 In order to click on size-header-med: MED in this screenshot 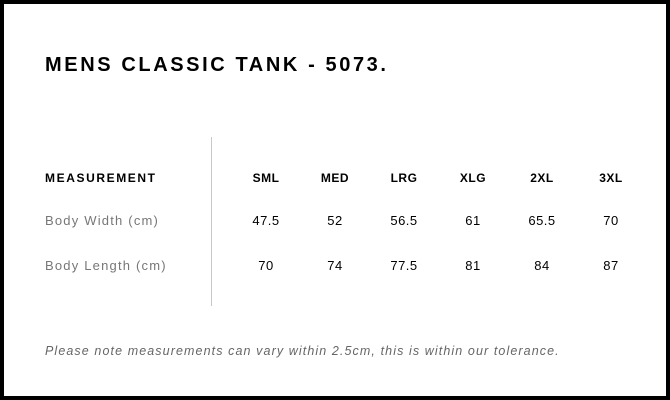, I will do `click(335, 178)`.